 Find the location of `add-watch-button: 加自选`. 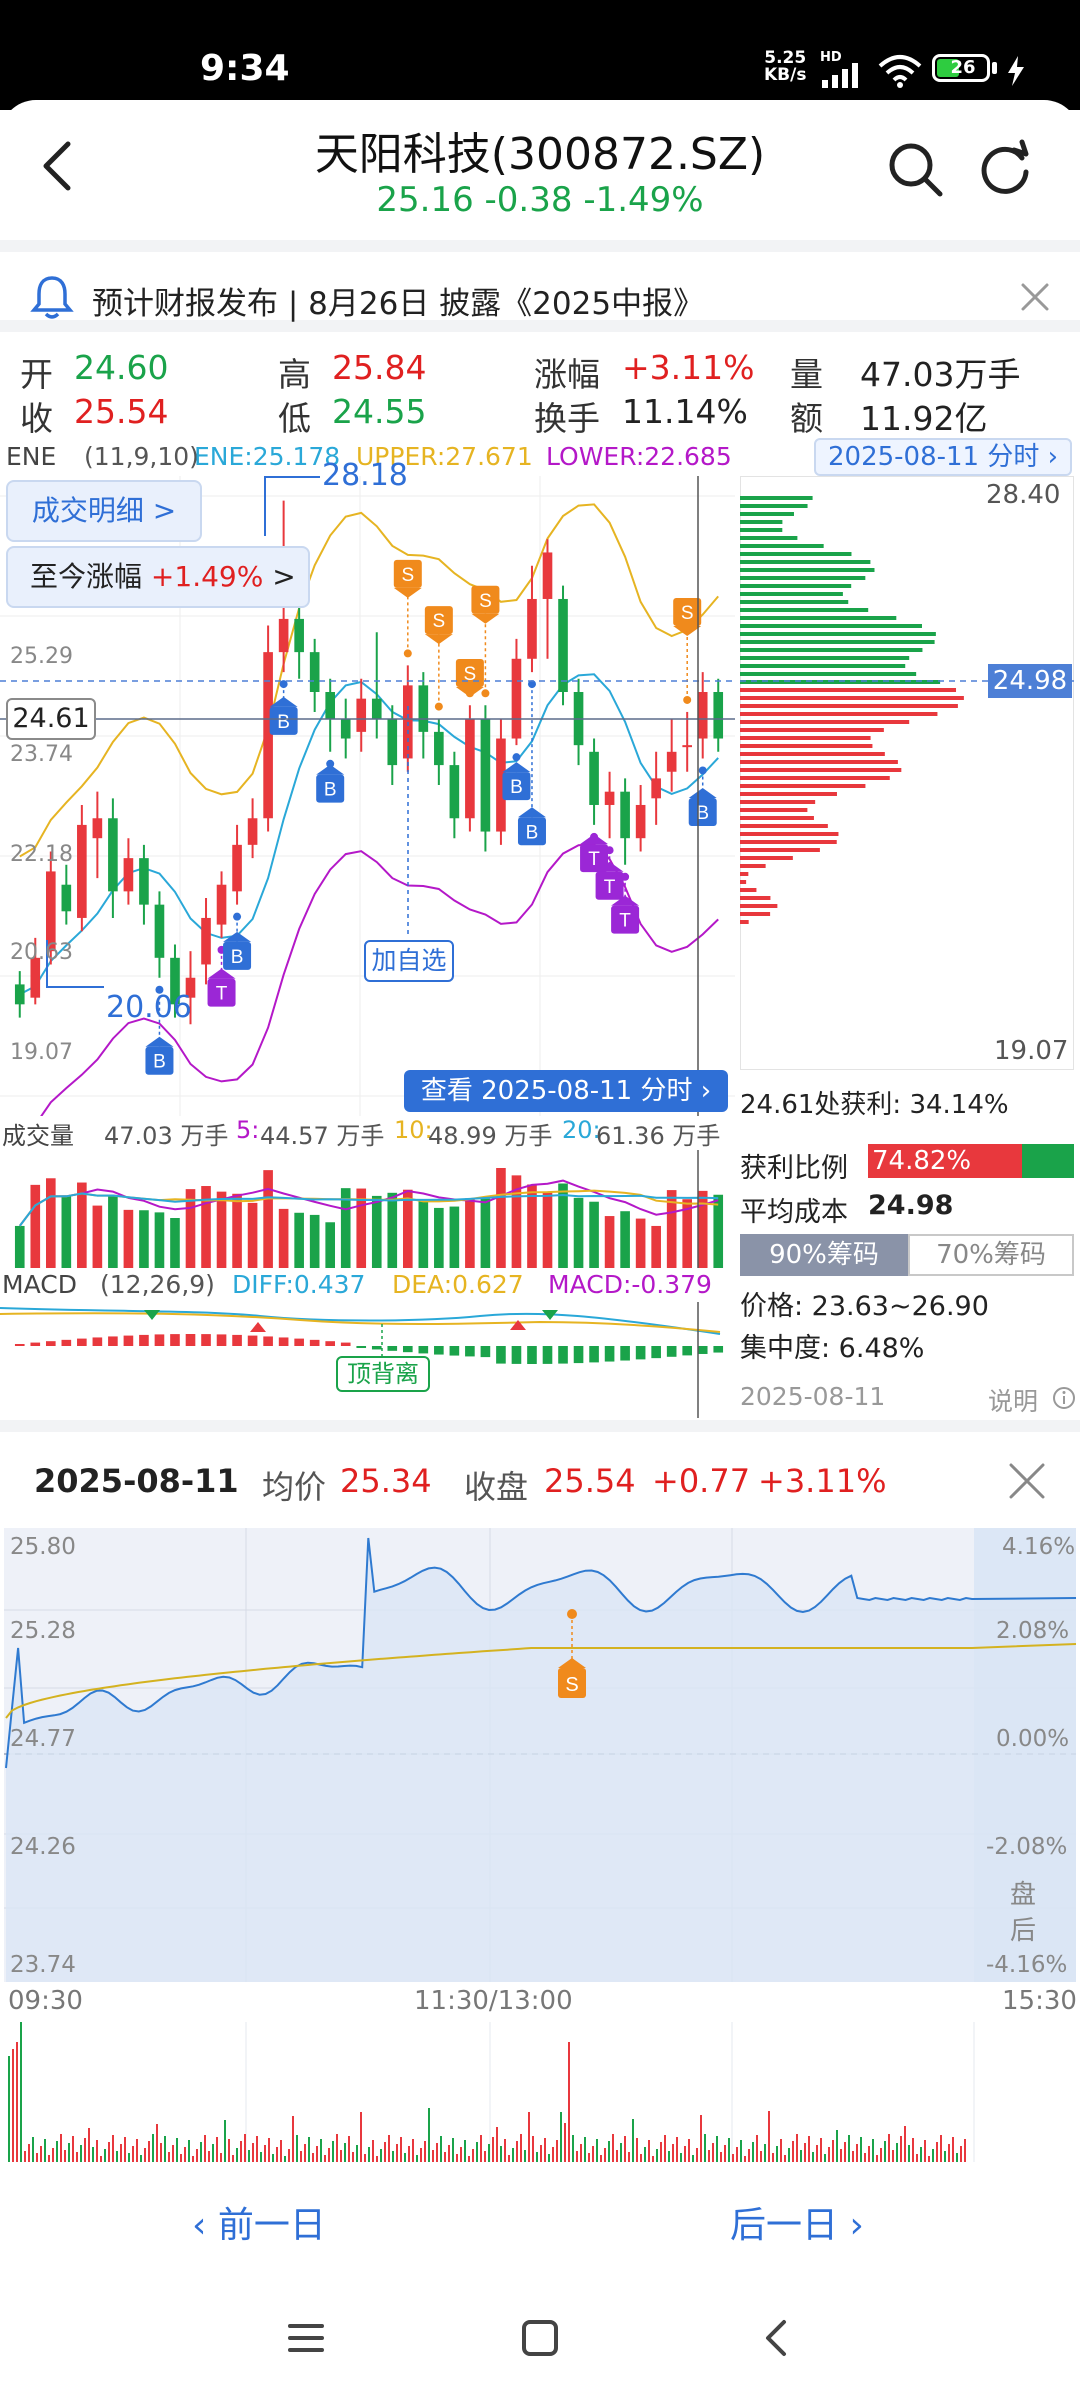

add-watch-button: 加自选 is located at coordinates (409, 961).